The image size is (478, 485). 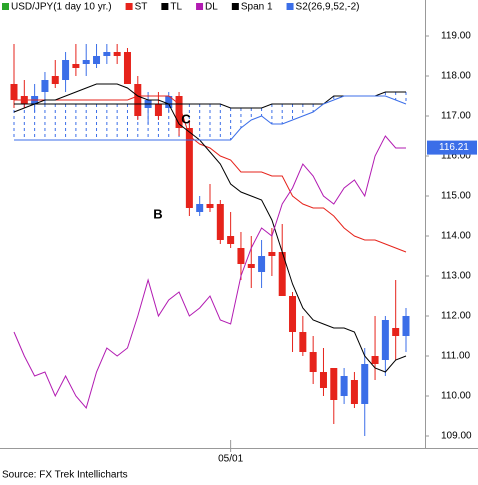 What do you see at coordinates (211, 7) in the screenshot?
I see `legend-label: DL` at bounding box center [211, 7].